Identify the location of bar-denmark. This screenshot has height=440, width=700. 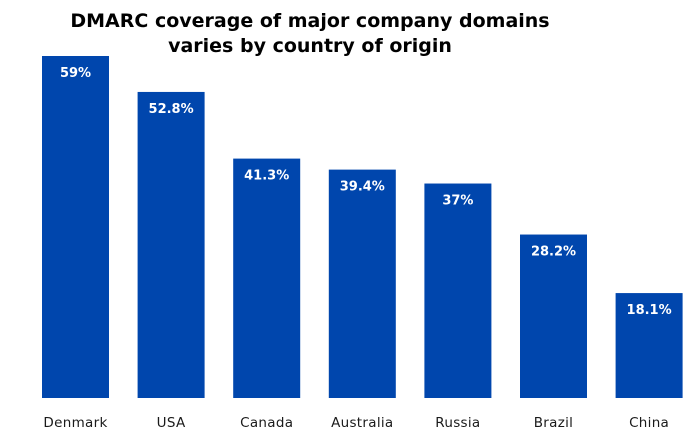
(75, 227).